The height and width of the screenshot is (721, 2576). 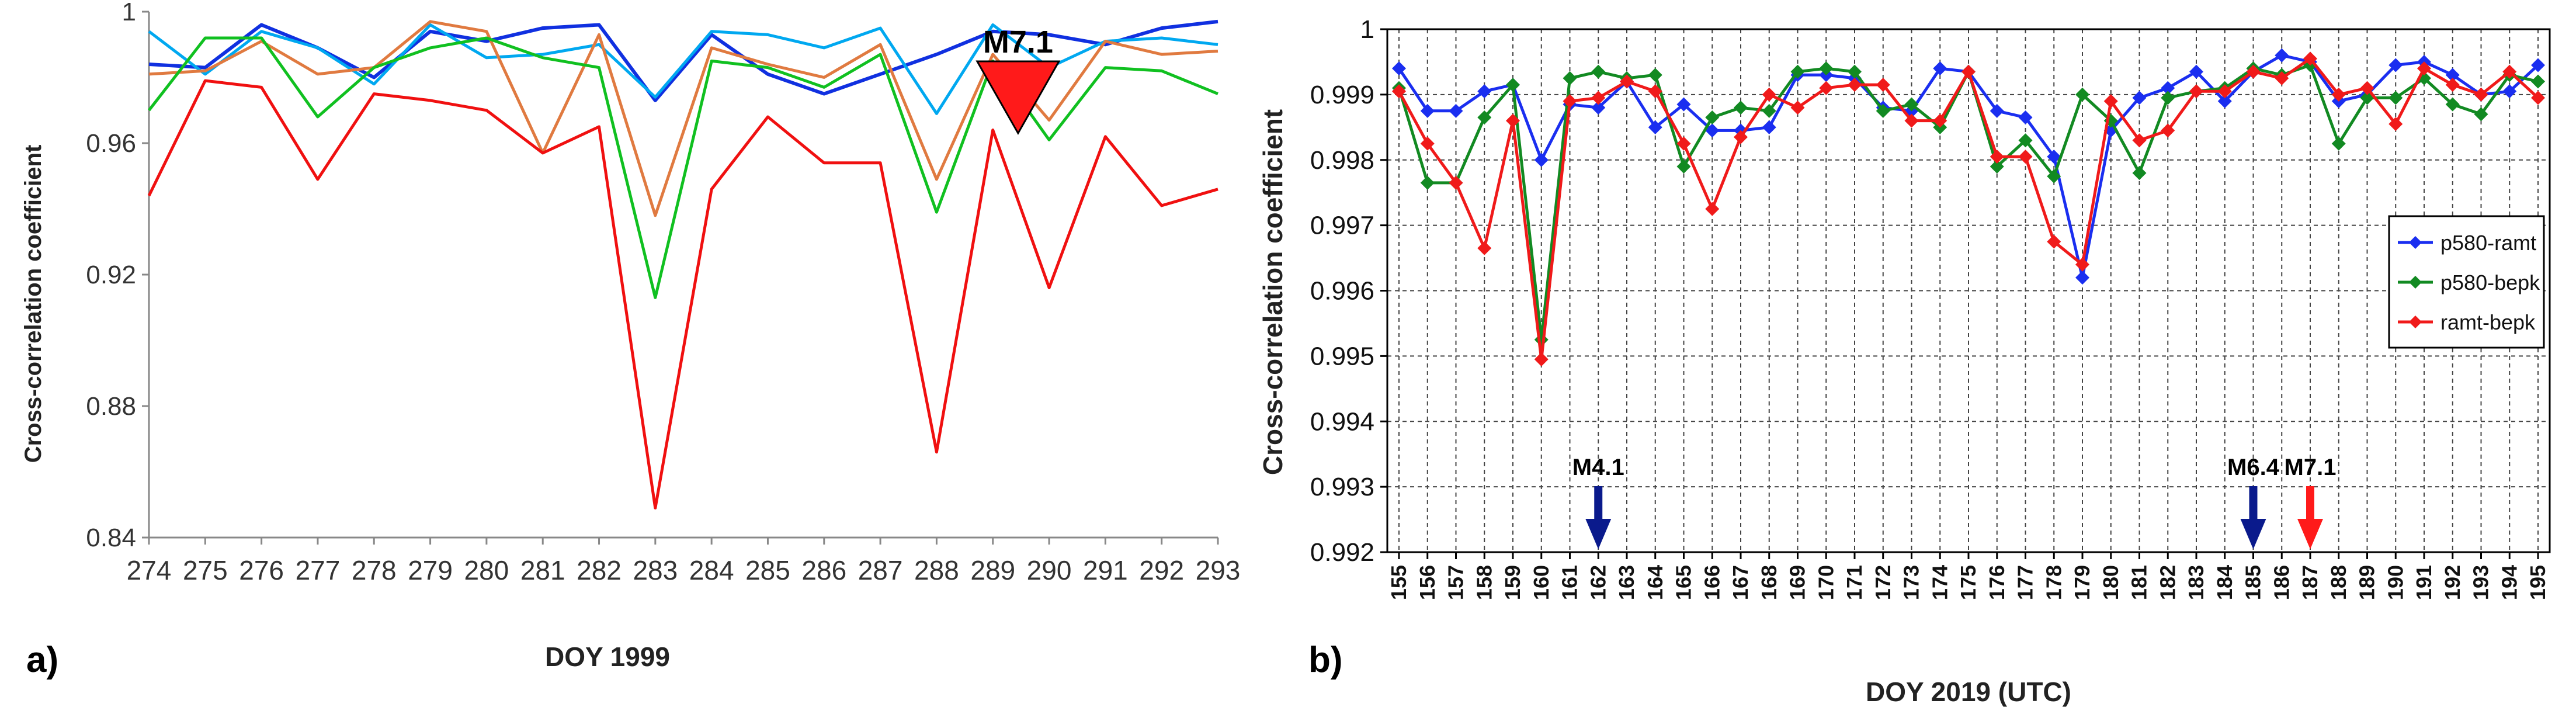 What do you see at coordinates (2310, 582) in the screenshot?
I see `panel-b-x-tick-label: 187` at bounding box center [2310, 582].